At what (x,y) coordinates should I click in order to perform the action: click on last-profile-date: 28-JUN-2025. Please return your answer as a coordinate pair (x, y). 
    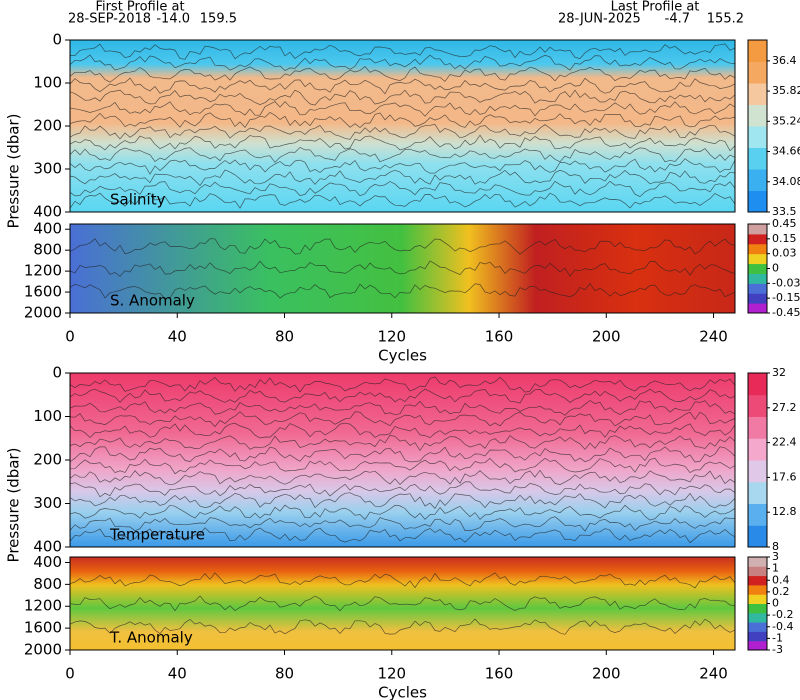
    Looking at the image, I should click on (599, 19).